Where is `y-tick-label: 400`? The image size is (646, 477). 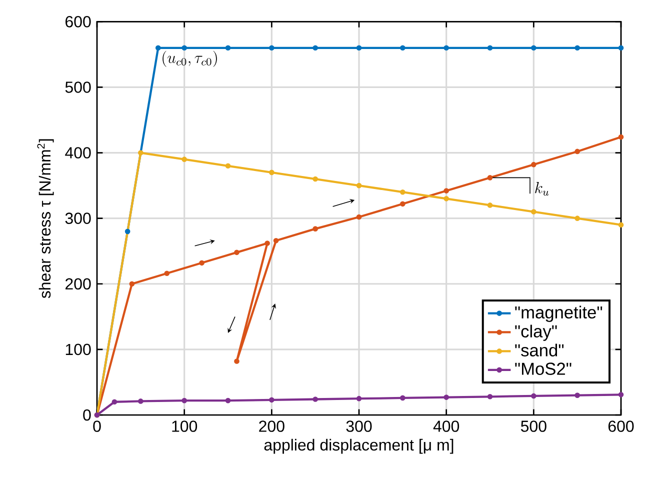
y-tick-label: 400 is located at coordinates (78, 152).